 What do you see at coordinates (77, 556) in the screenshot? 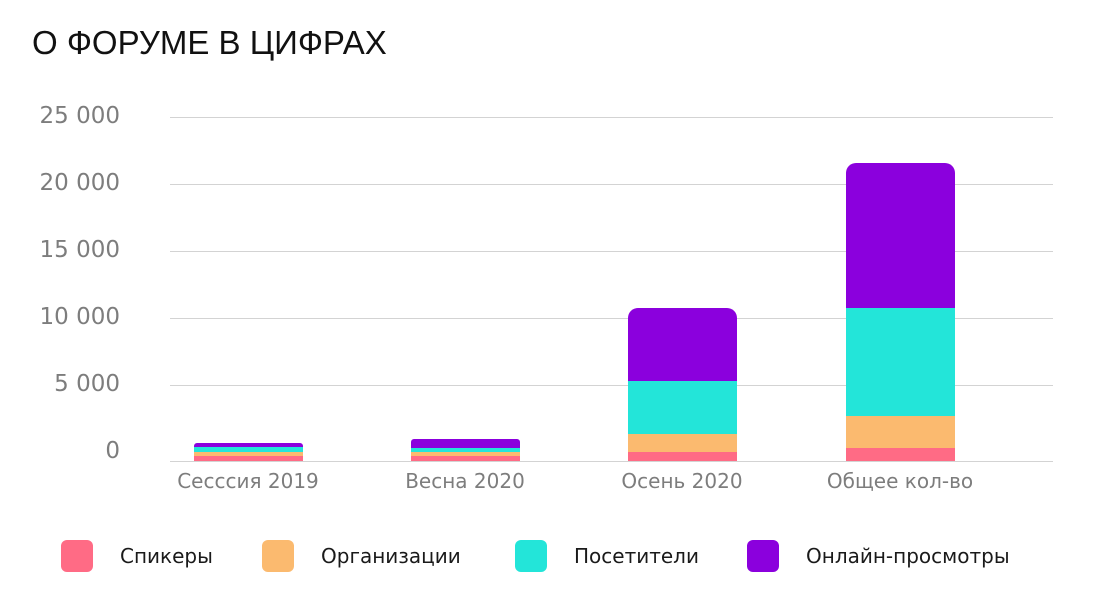
I see `legend-swatch-speakers` at bounding box center [77, 556].